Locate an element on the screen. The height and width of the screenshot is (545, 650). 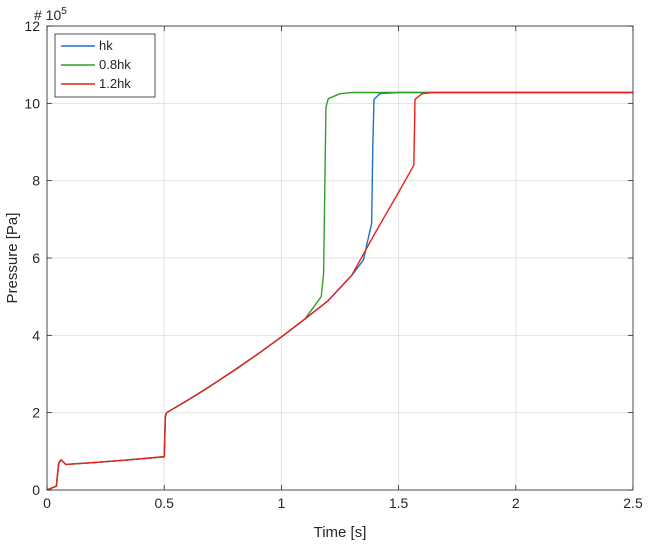
x-tick-label: 1.5 is located at coordinates (399, 503).